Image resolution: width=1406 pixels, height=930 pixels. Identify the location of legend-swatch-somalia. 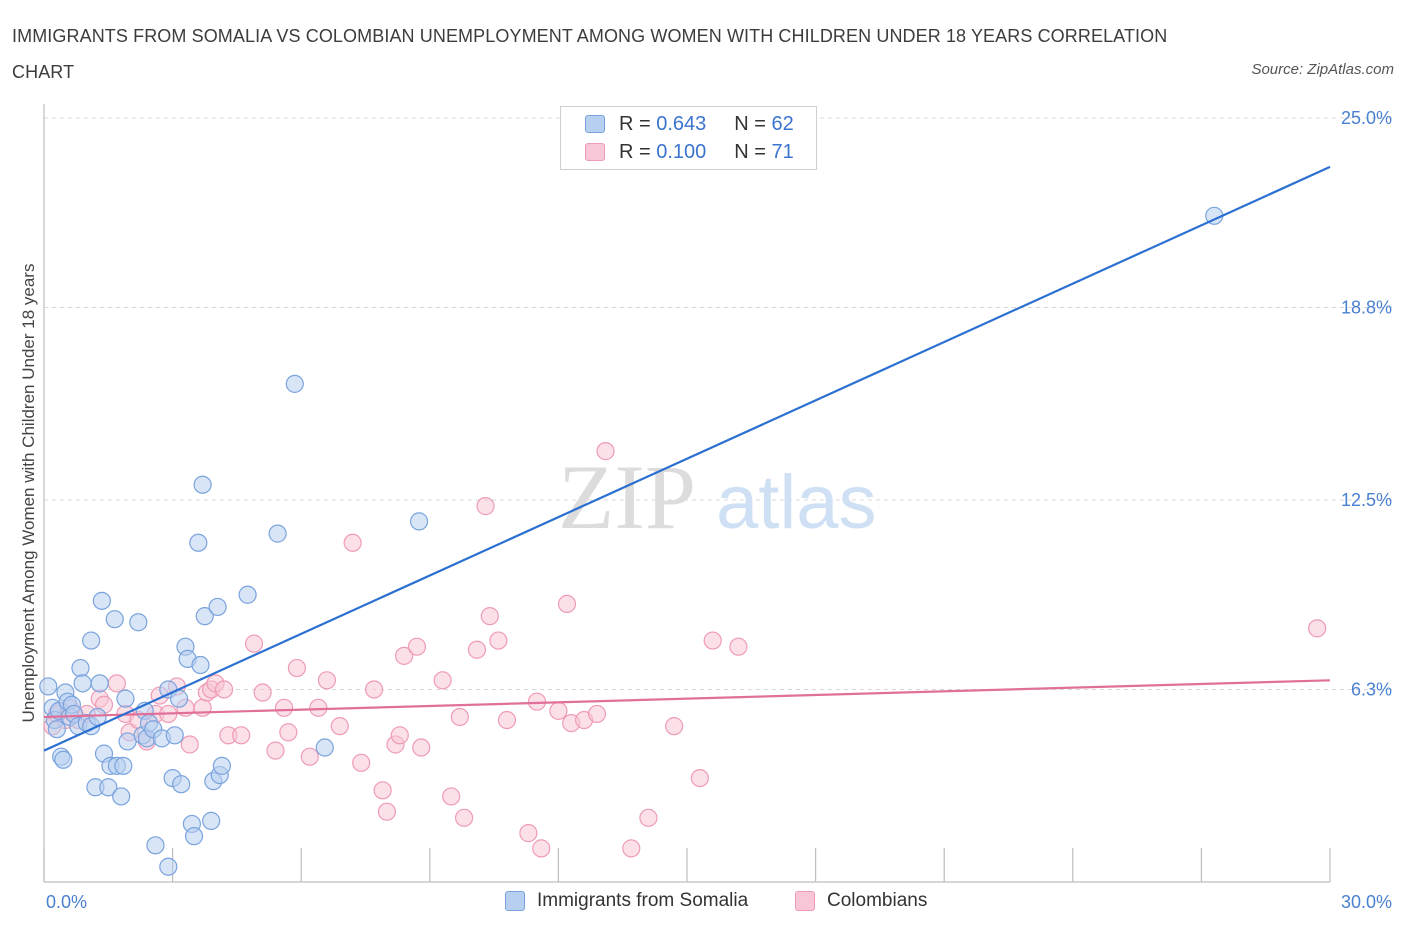
(595, 124).